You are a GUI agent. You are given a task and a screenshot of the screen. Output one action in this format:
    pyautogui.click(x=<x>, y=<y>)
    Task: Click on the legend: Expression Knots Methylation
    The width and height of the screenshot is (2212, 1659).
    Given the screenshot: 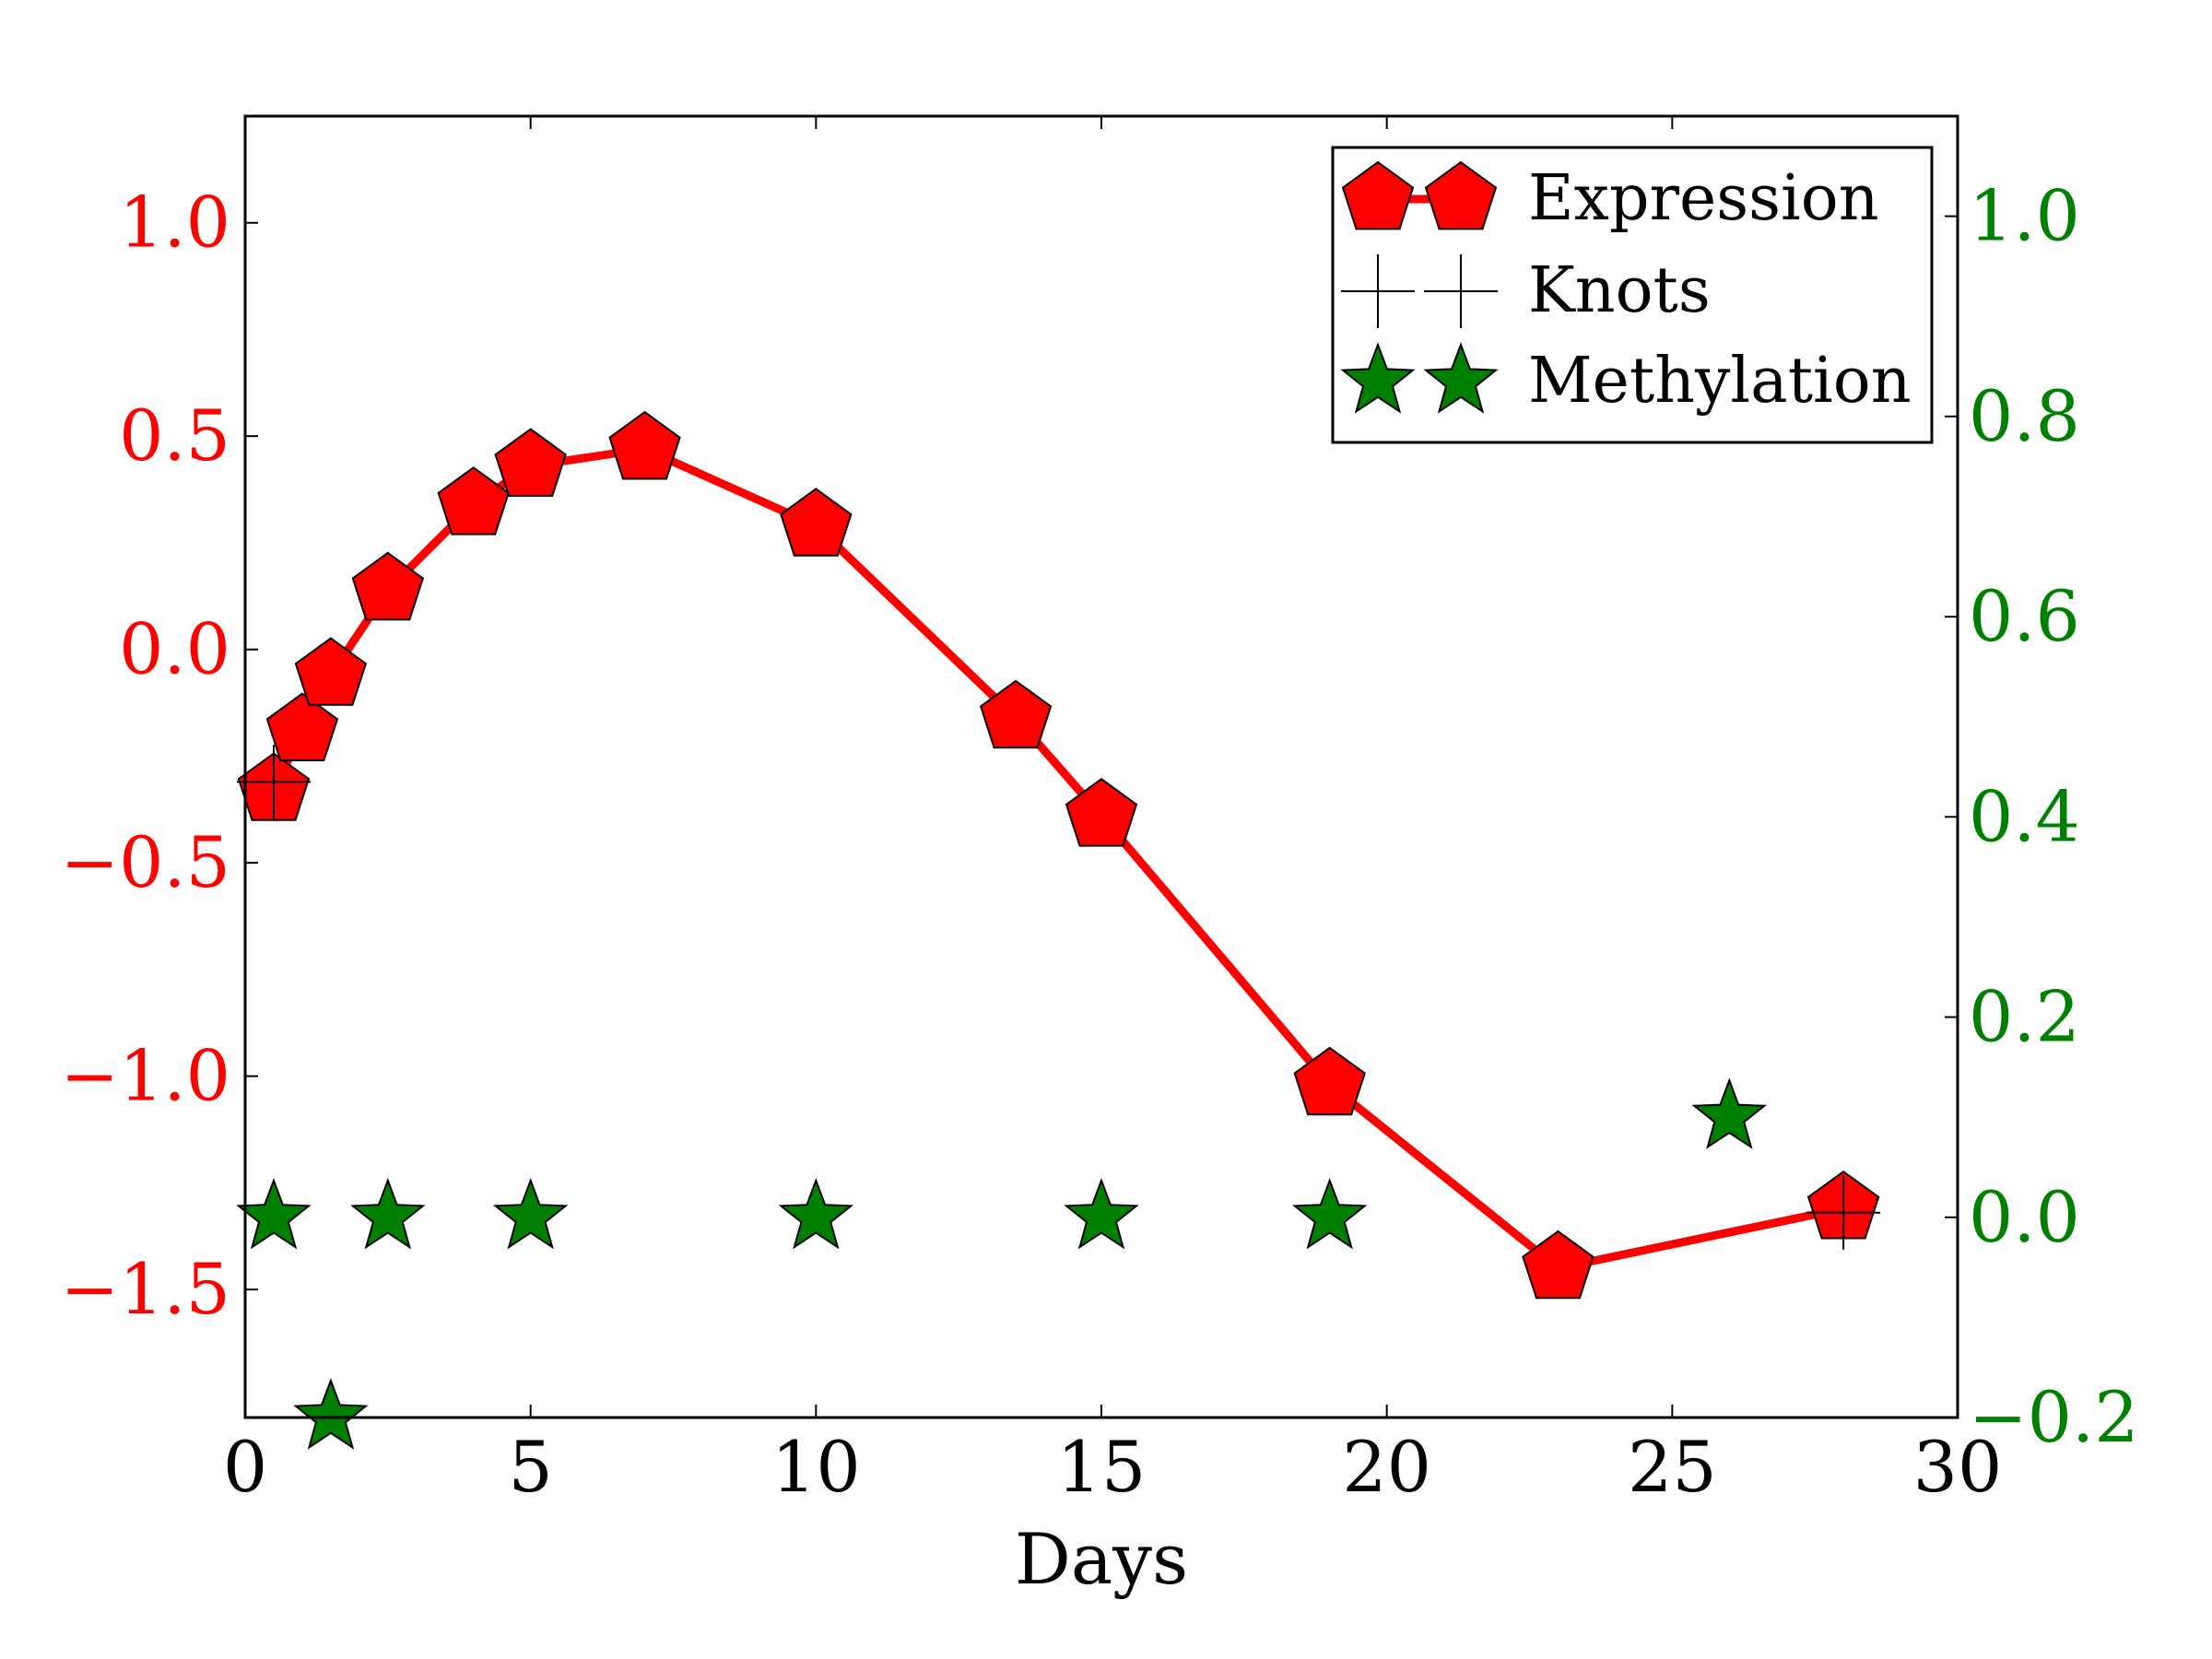 What is the action you would take?
    pyautogui.click(x=1632, y=295)
    